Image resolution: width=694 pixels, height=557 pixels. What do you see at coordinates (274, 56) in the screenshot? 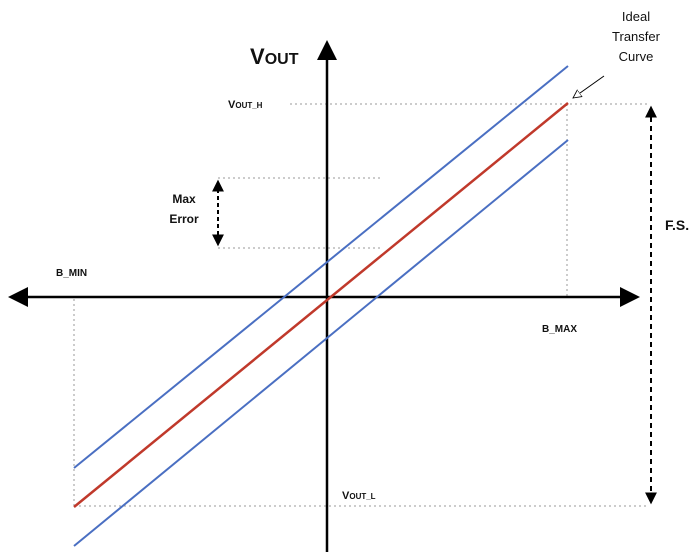
I see `y-axis-label: VOUT` at bounding box center [274, 56].